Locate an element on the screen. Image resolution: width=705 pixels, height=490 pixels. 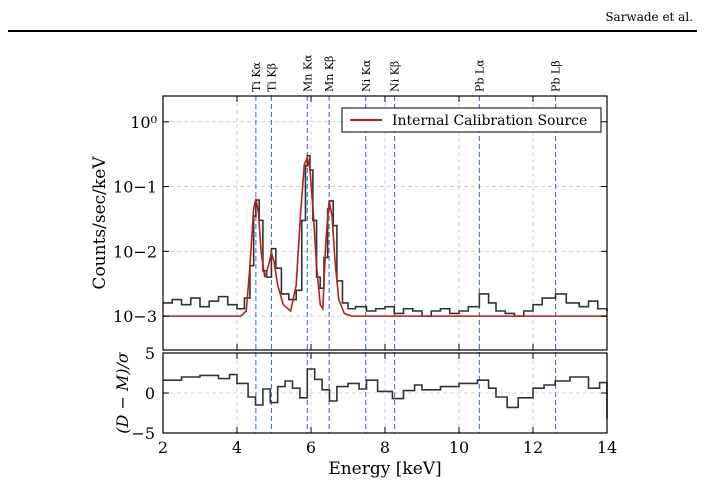
y-axis-label-top: Counts/sec/keV is located at coordinates (100, 223).